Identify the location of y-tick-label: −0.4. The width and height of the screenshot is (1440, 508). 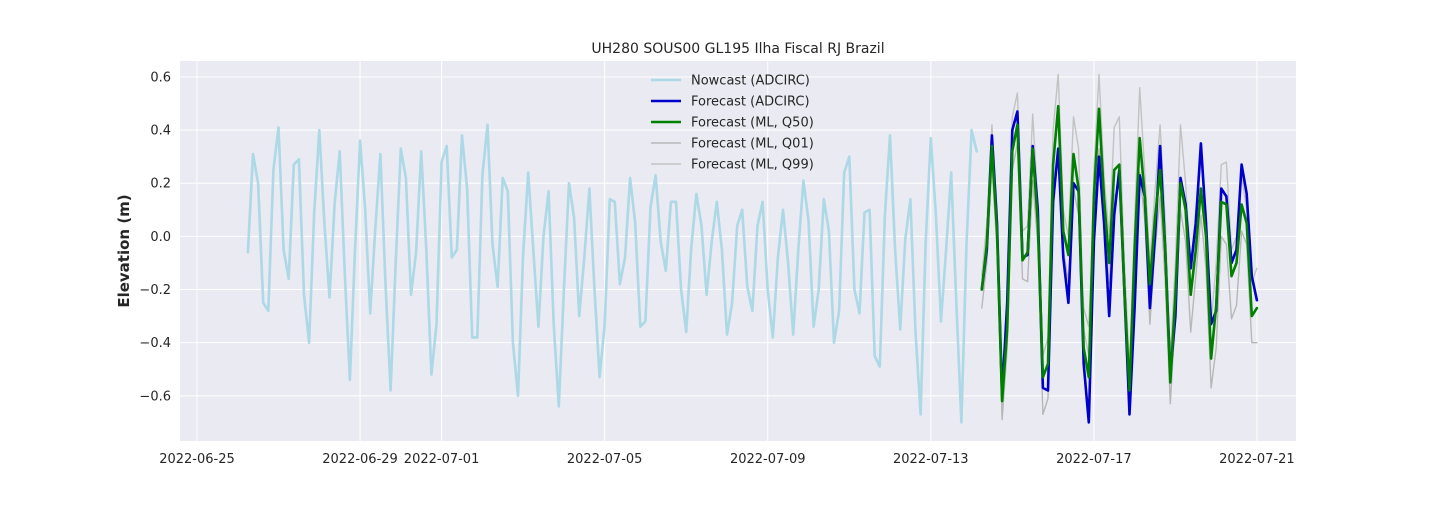
(155, 343).